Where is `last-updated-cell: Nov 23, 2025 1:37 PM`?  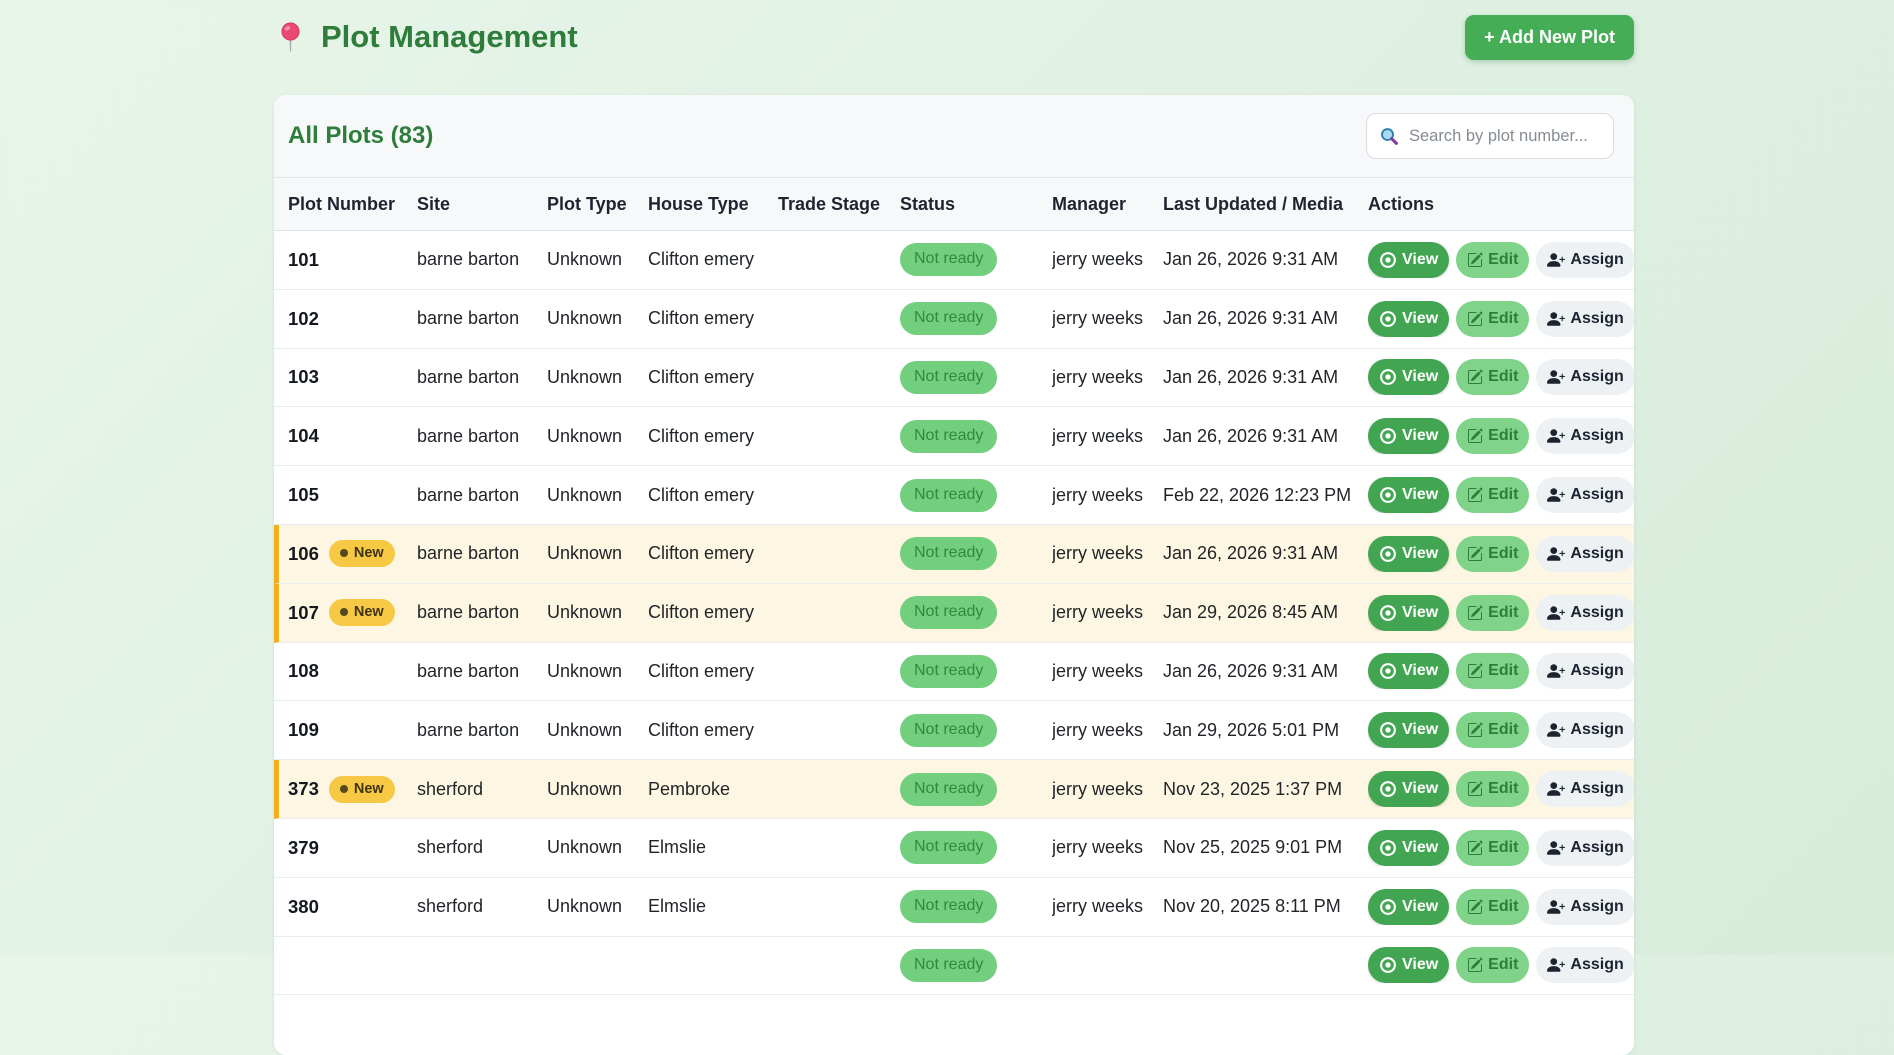 last-updated-cell: Nov 23, 2025 1:37 PM is located at coordinates (1253, 788).